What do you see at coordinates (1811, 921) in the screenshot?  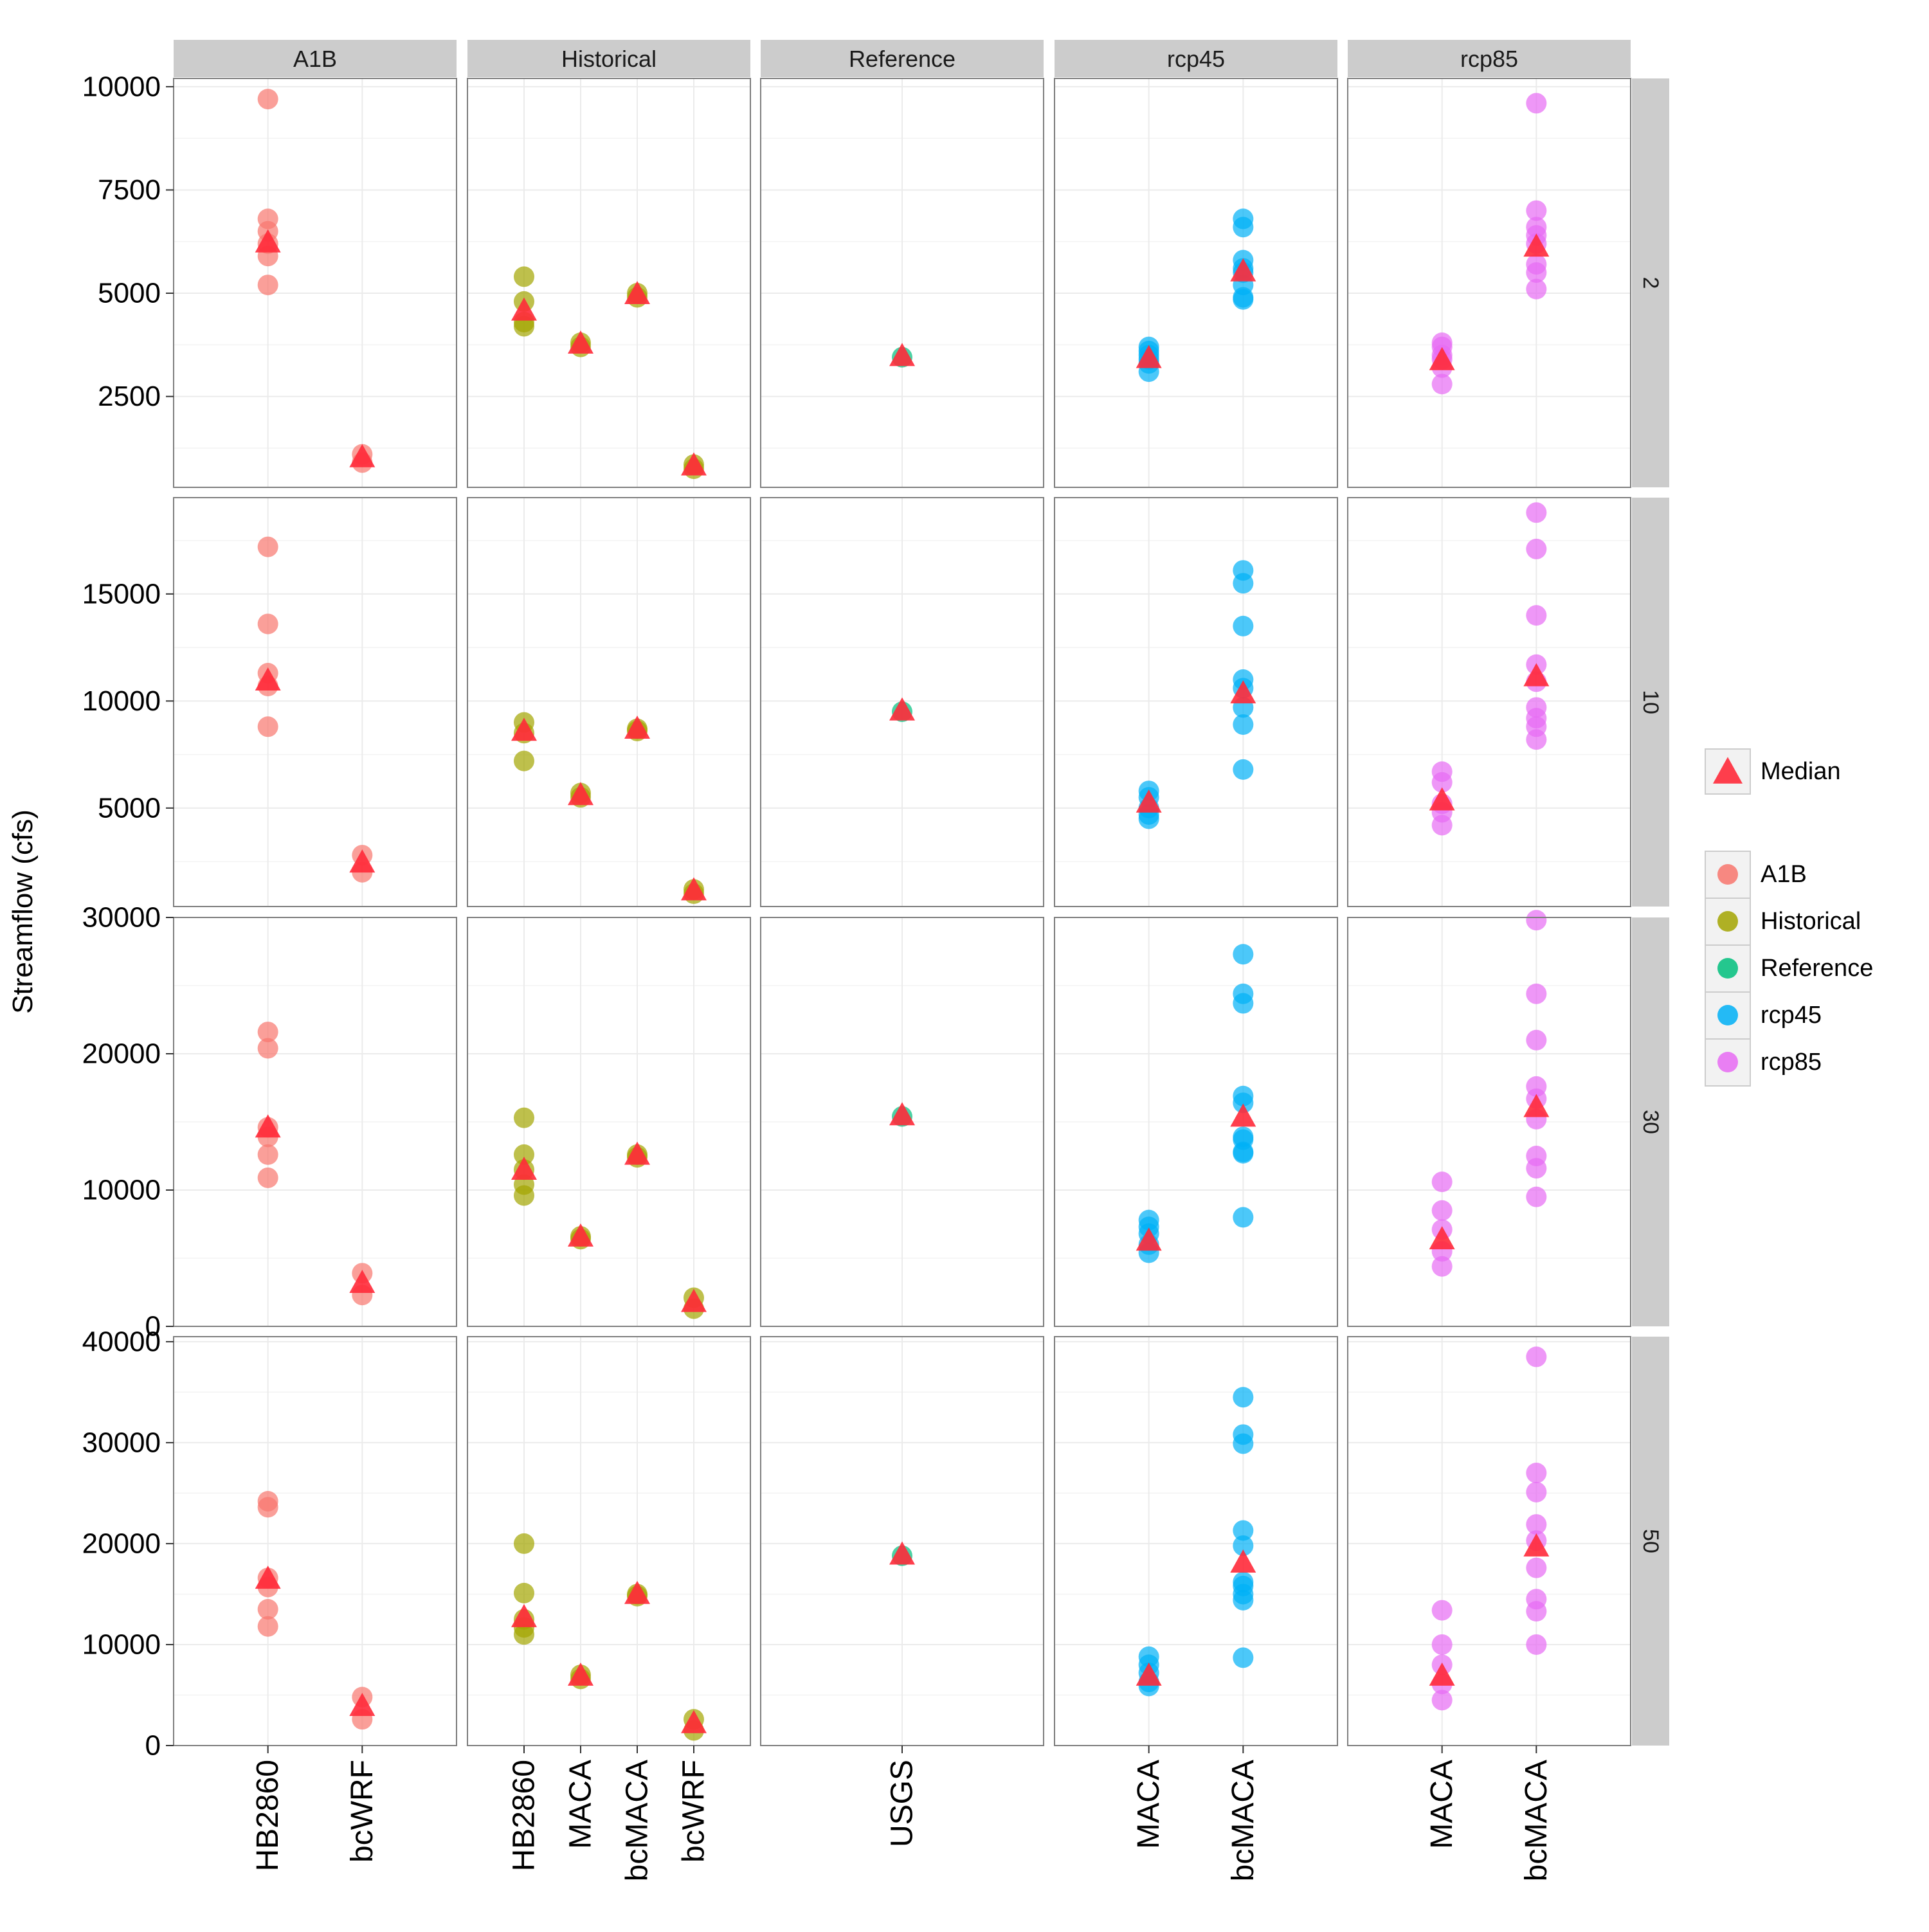 I see `legend-label-historical: Historical` at bounding box center [1811, 921].